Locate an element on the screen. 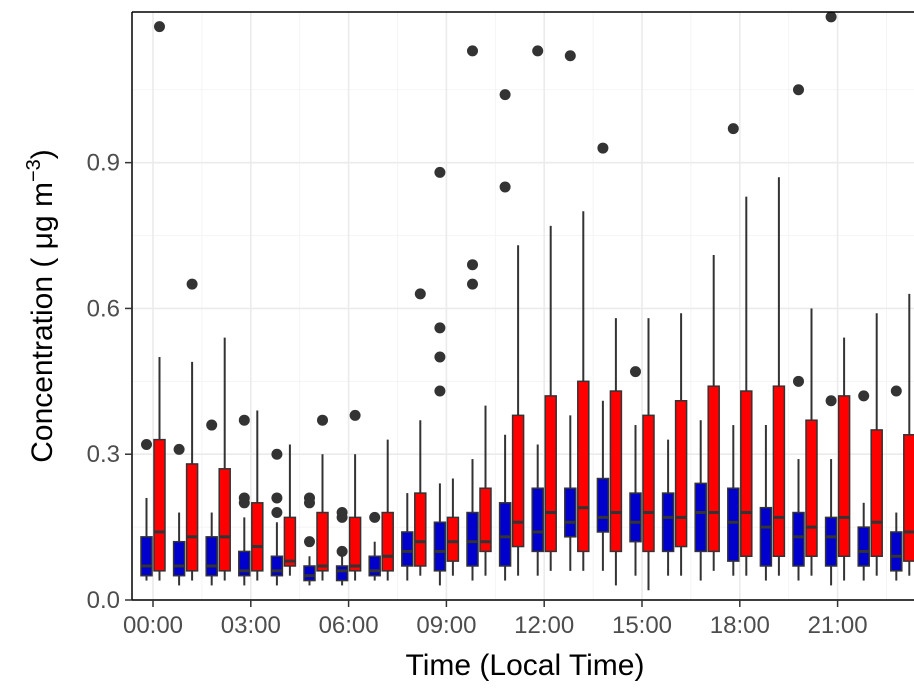 The image size is (914, 688). x-tick-label: 06:00 is located at coordinates (349, 625).